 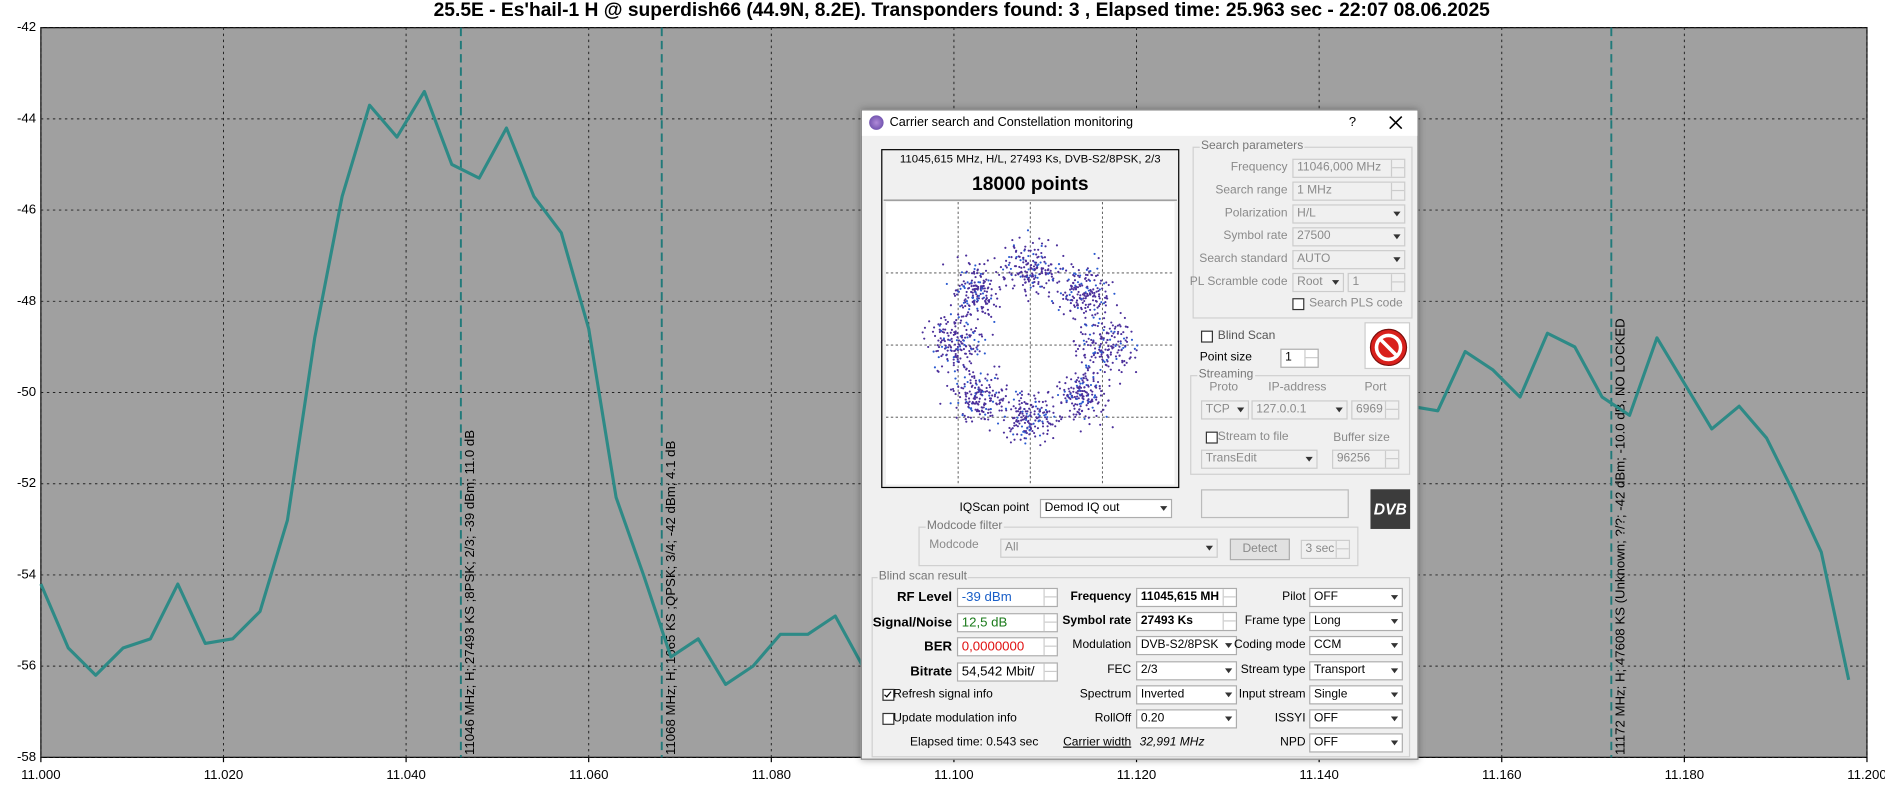 What do you see at coordinates (1187, 622) in the screenshot?
I see `input-field: 27493 Ks` at bounding box center [1187, 622].